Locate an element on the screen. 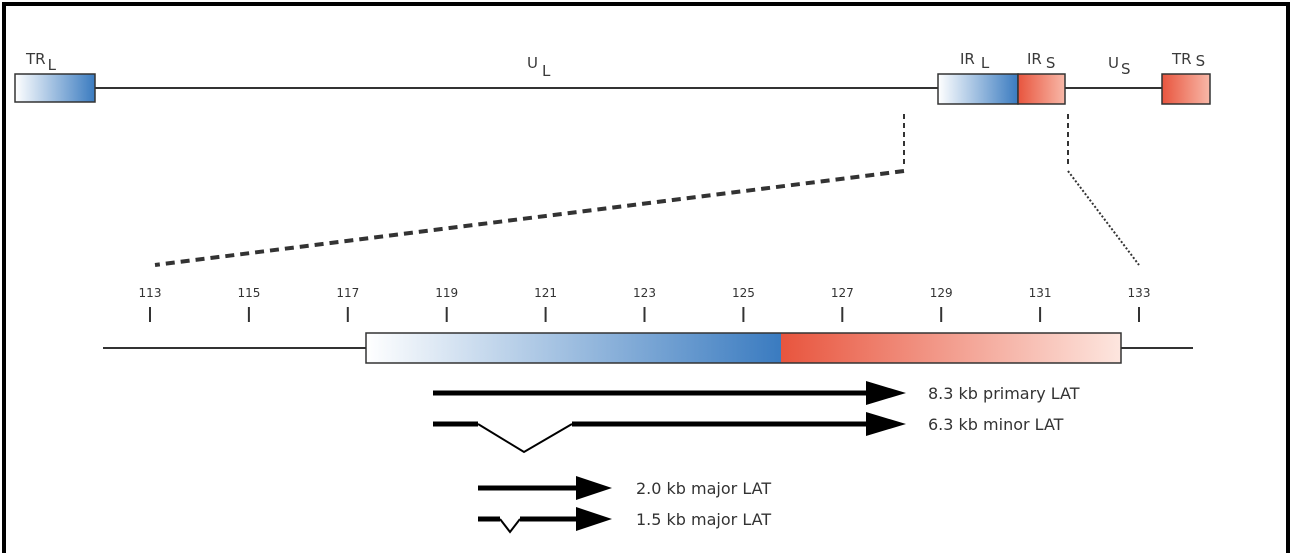 This screenshot has width=1296, height=553. trs-box is located at coordinates (1186, 89).